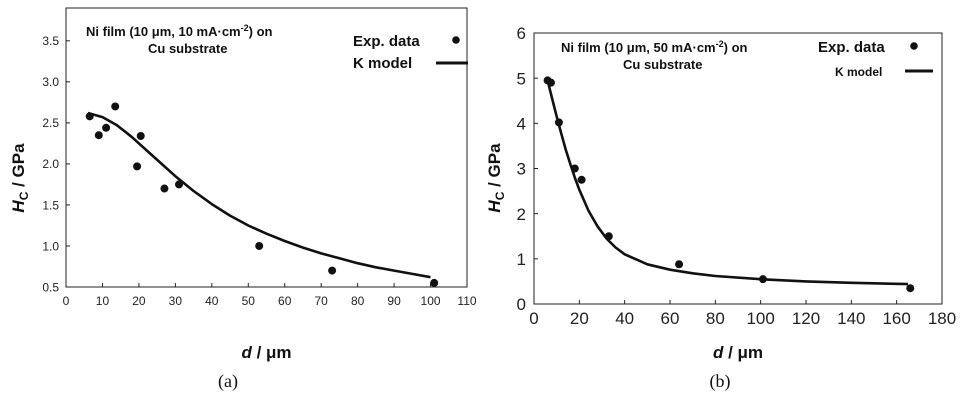  What do you see at coordinates (394, 301) in the screenshot?
I see `x-tick-label: 90` at bounding box center [394, 301].